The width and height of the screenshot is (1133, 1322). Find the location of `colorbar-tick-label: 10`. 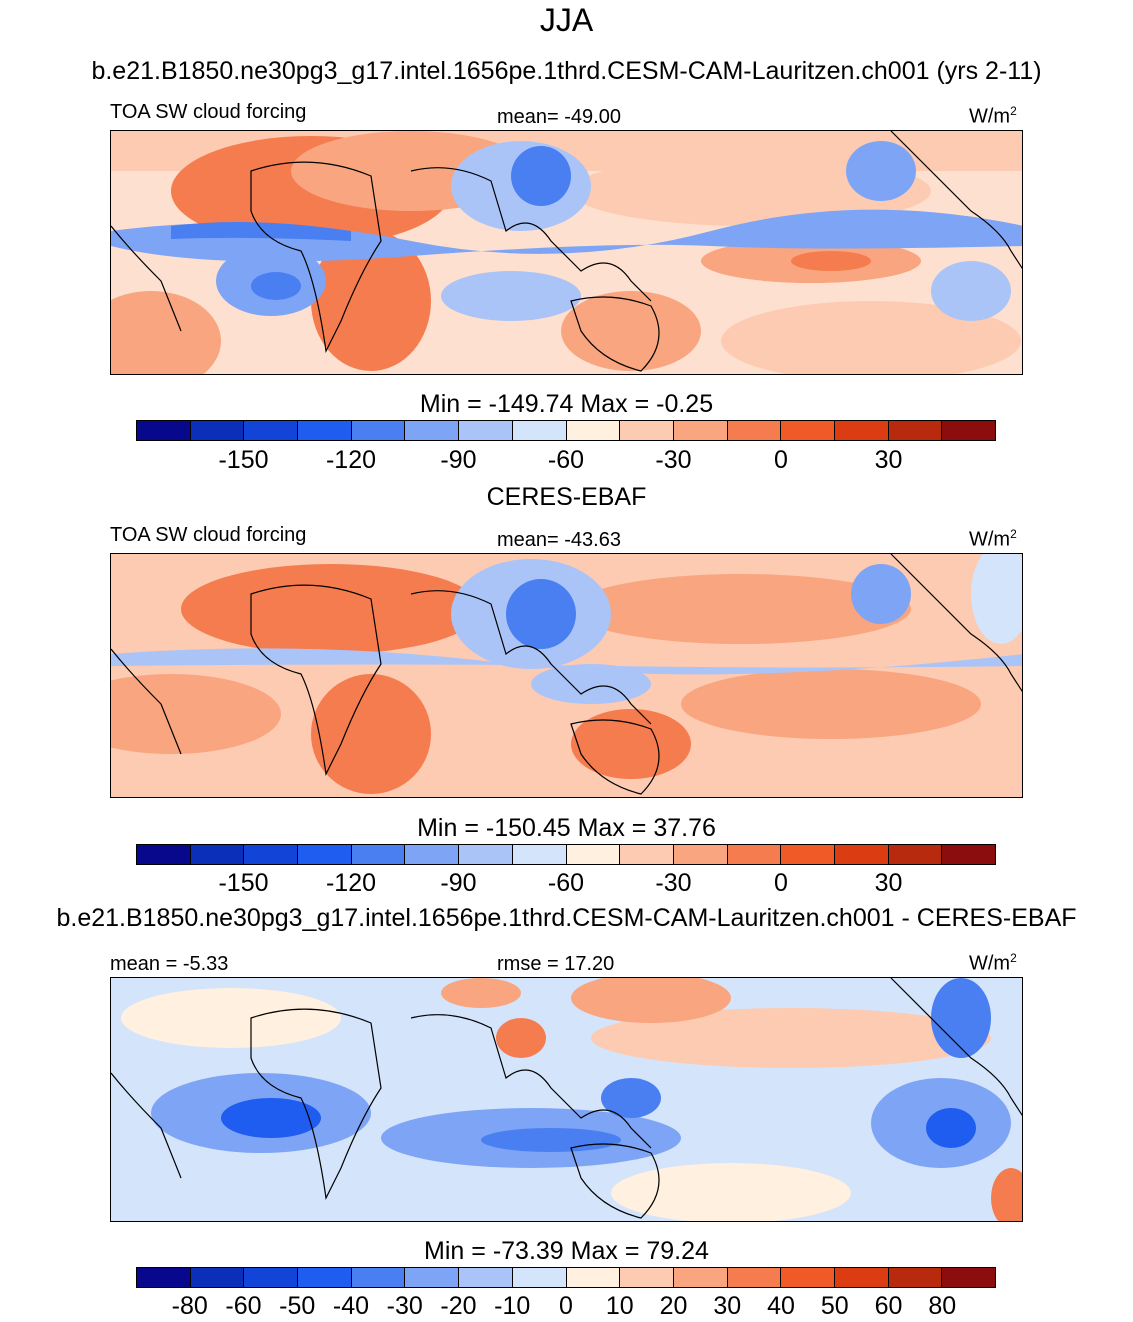

colorbar-tick-label: 10 is located at coordinates (619, 1306).